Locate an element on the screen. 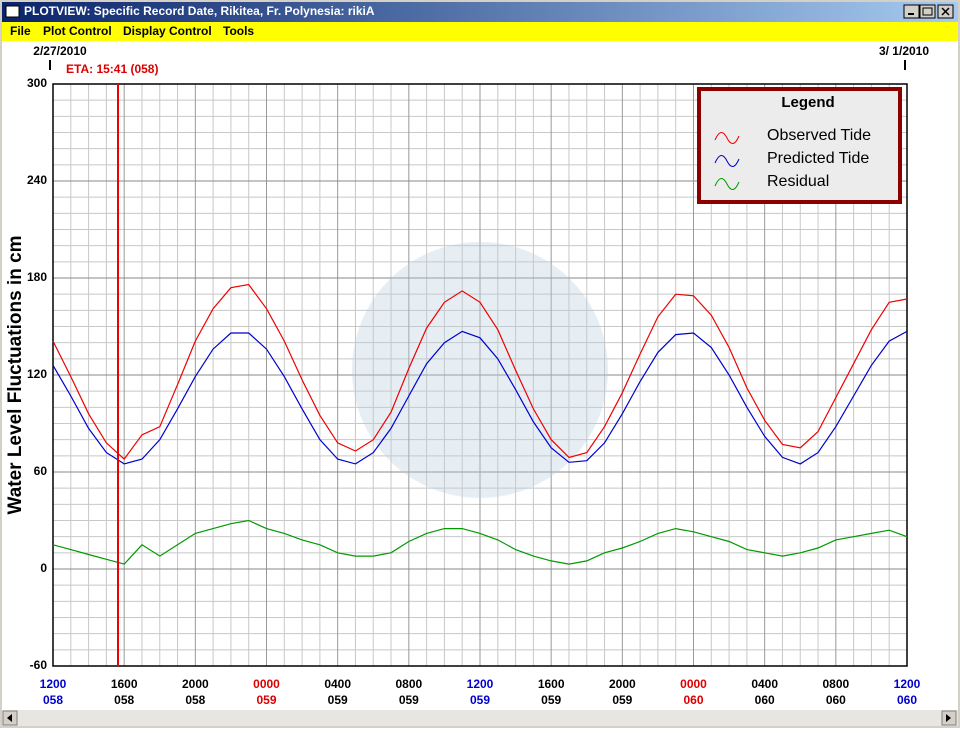  start-date: 2/27/2010 is located at coordinates (60, 51).